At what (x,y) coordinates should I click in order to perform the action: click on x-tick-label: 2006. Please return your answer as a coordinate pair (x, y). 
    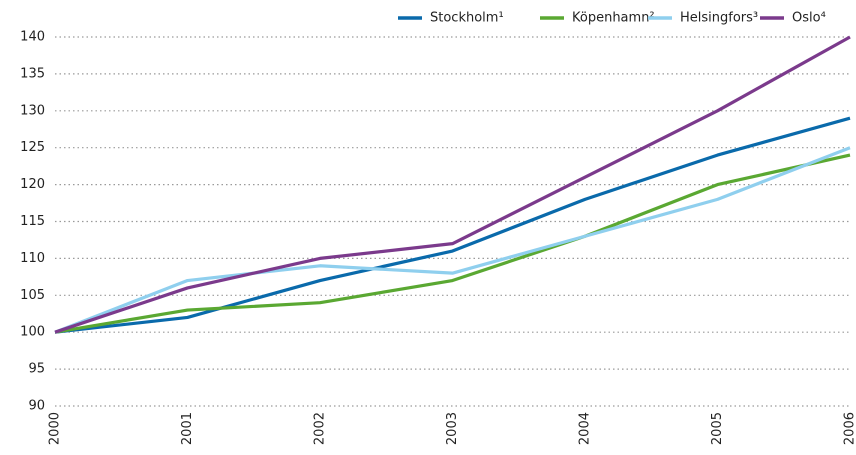
    Looking at the image, I should click on (849, 428).